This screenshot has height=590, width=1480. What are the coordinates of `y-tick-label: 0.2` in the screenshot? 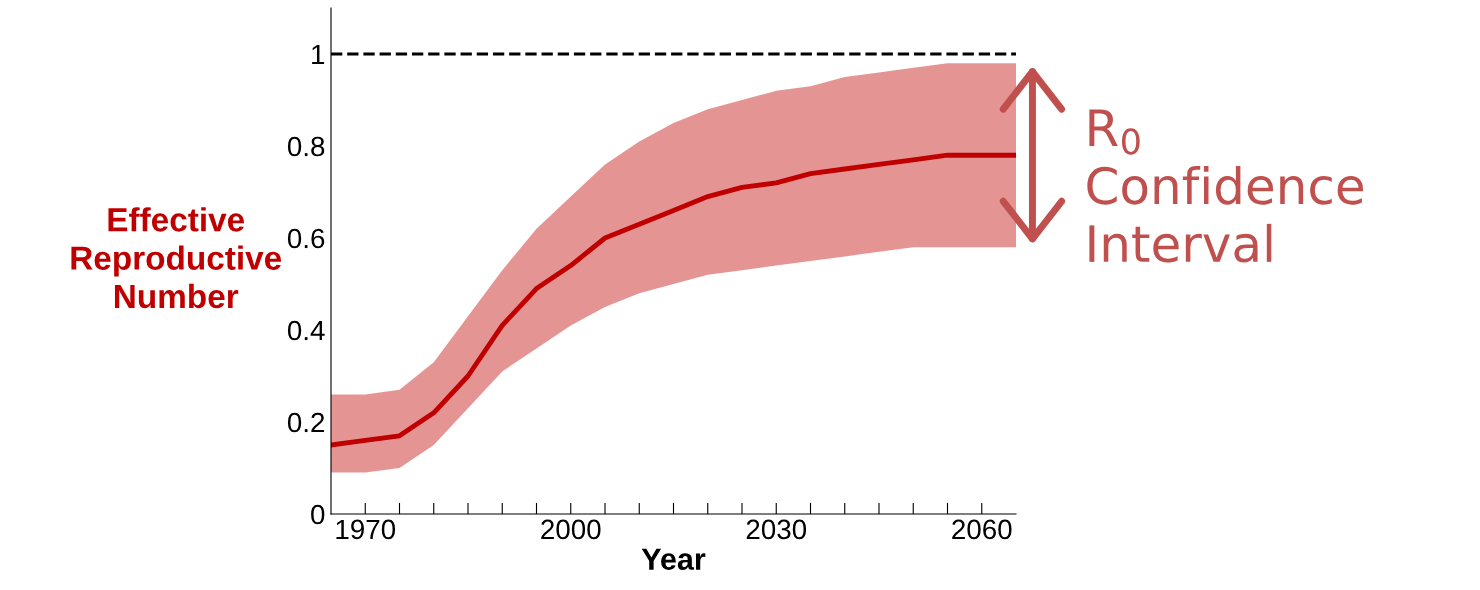 It's located at (306, 422).